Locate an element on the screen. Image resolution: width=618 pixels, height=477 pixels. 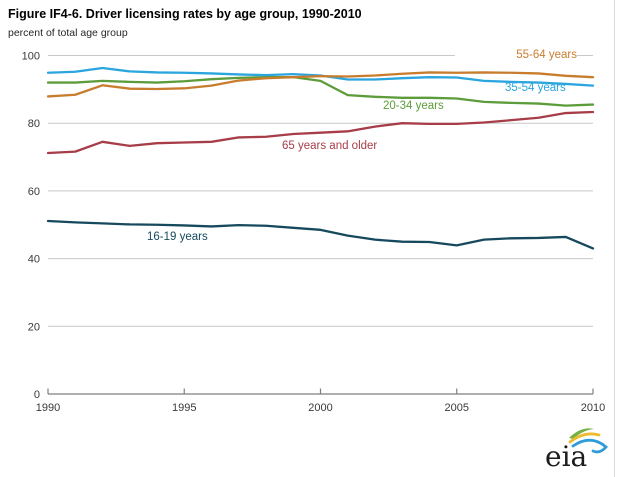
logo-arc-yellow is located at coordinates (584, 438).